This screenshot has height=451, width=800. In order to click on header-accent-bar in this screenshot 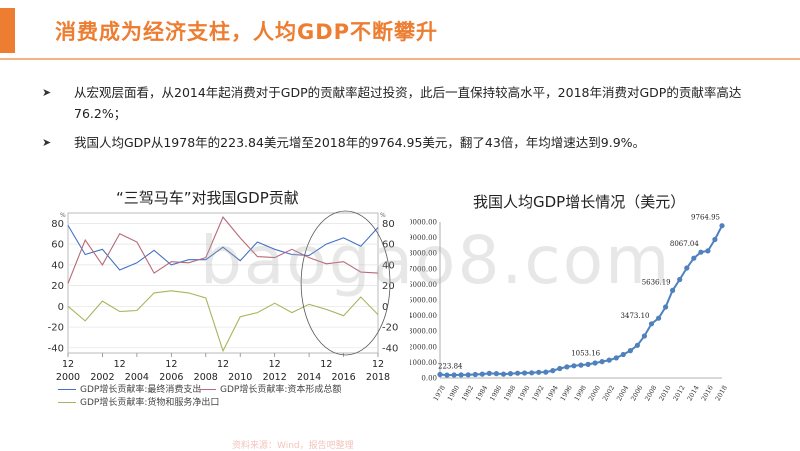, I will do `click(7, 30)`.